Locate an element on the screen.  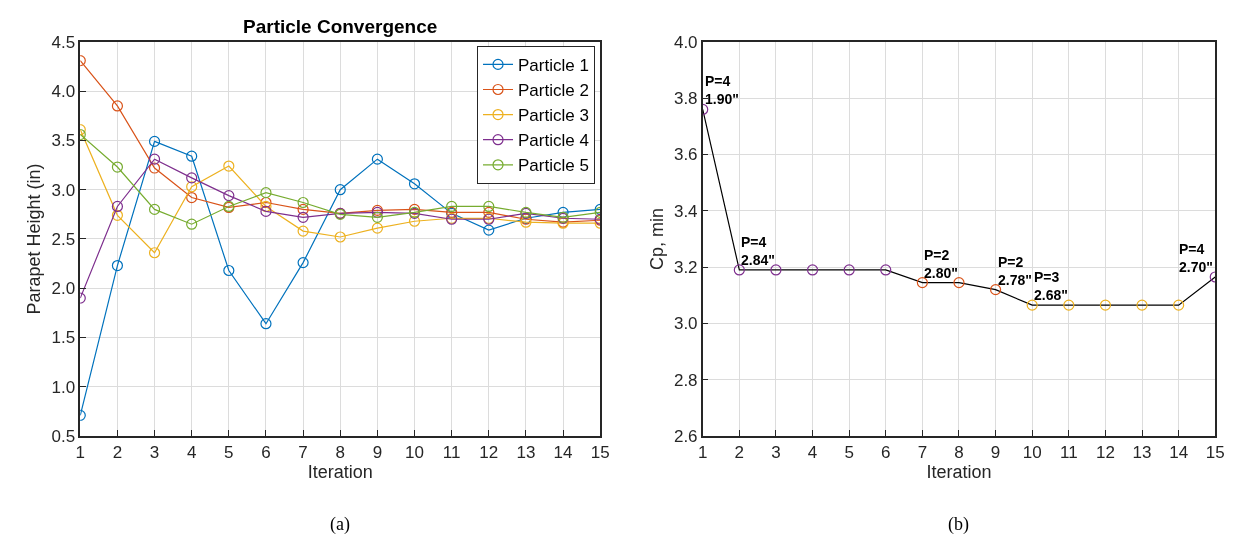
y-tick-label: 4.5 is located at coordinates (63, 42).